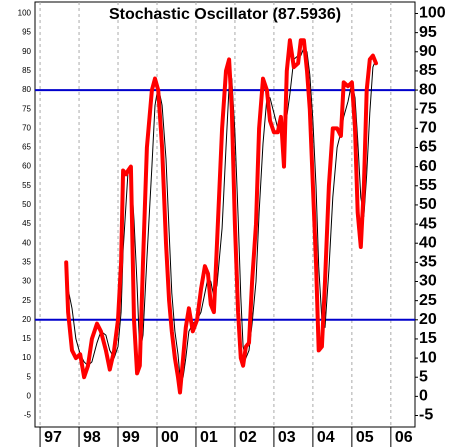 The image size is (452, 447). What do you see at coordinates (26, 147) in the screenshot?
I see `y-tick-label-left: 65` at bounding box center [26, 147].